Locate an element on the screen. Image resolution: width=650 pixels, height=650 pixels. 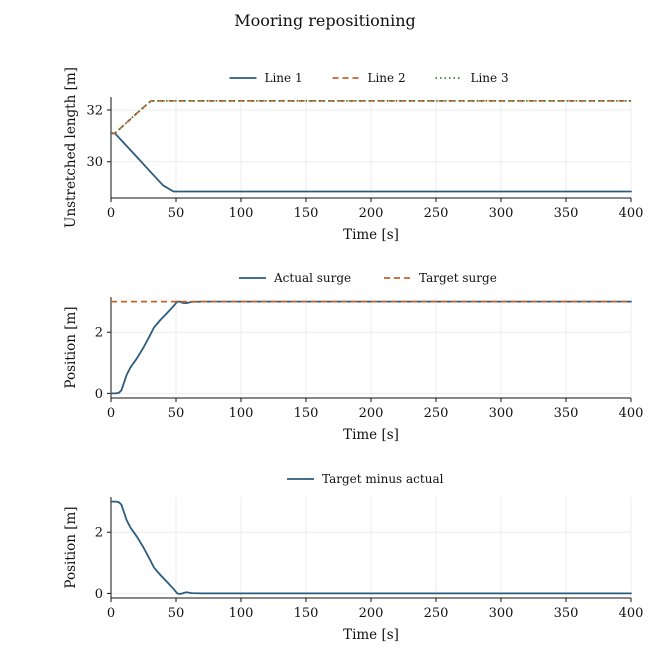
legend-label: Target surge is located at coordinates (458, 278).